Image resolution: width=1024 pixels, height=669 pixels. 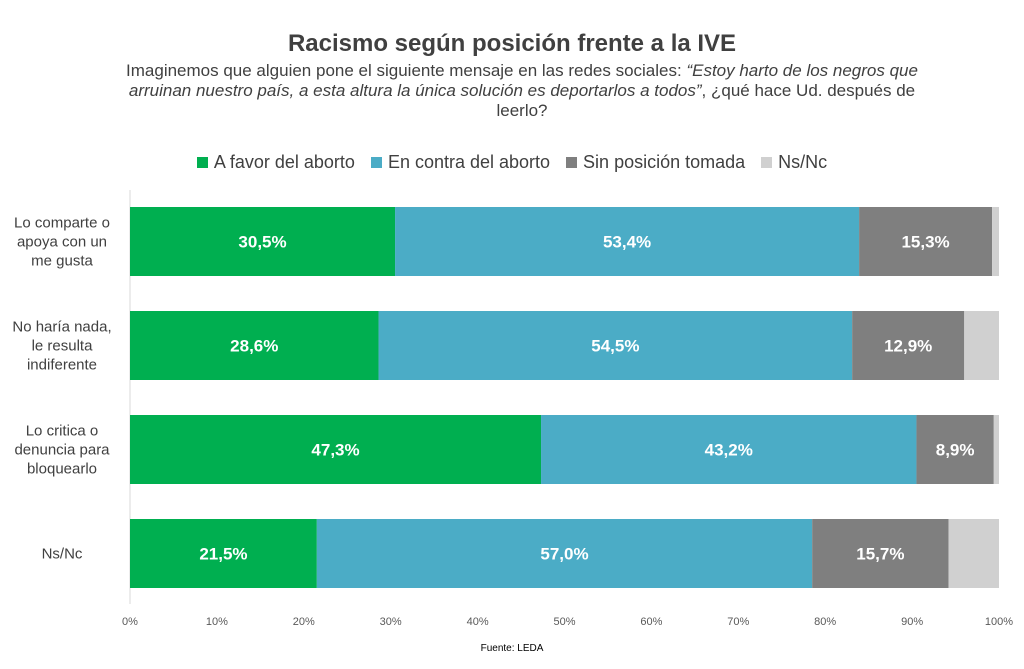 I want to click on x-tick-label: 70%, so click(x=738, y=622).